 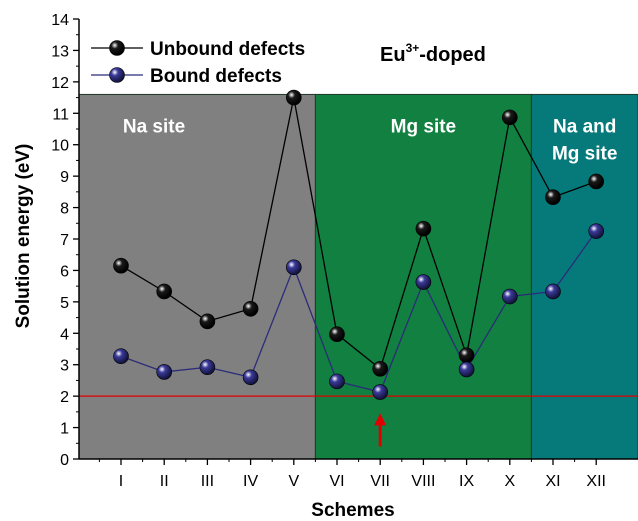 I want to click on y-tick-label: 4, so click(x=64, y=334).